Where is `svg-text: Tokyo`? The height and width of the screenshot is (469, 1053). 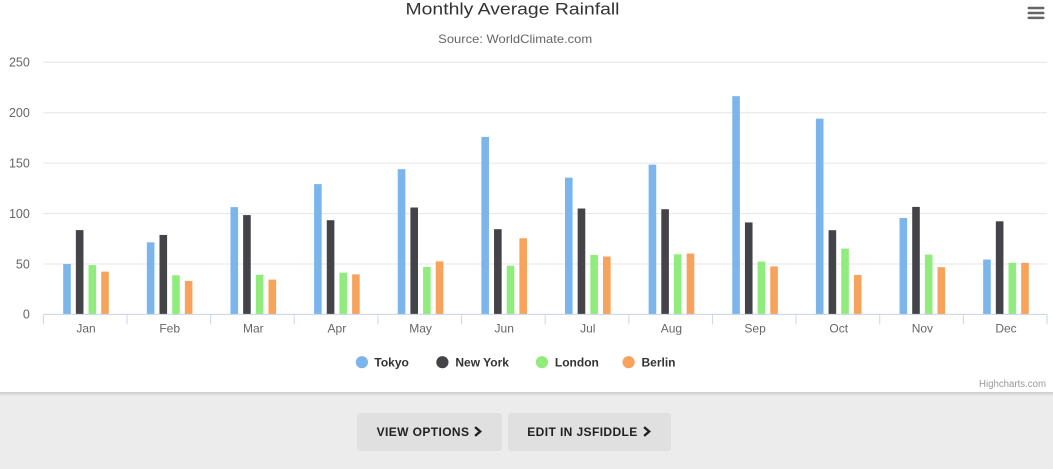 svg-text: Tokyo is located at coordinates (391, 363).